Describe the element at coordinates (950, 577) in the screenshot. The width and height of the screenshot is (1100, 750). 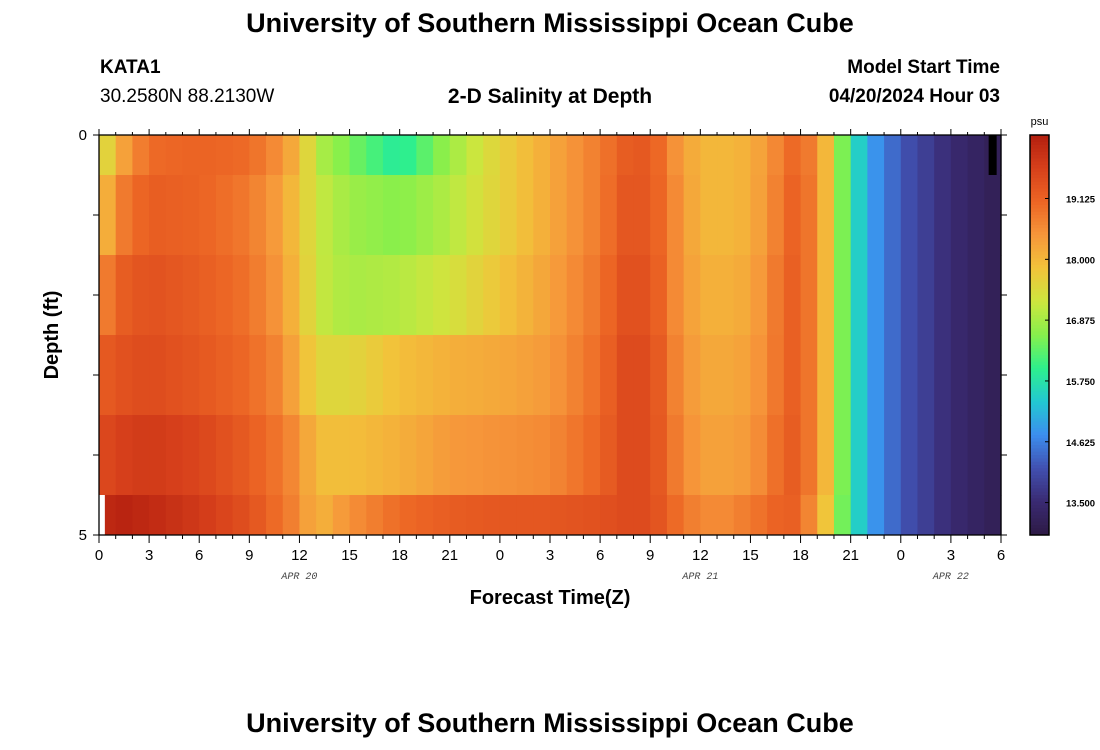
I see `date-label: APR 22` at that location.